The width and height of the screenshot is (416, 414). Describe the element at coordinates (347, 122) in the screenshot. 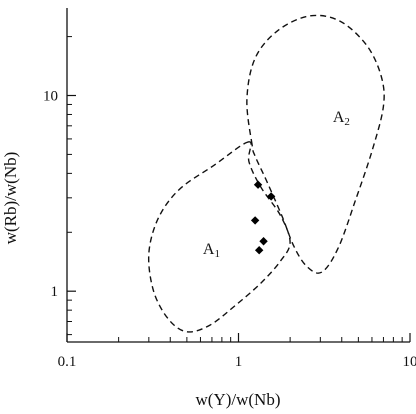

I see `field-label-subscript: 2` at that location.